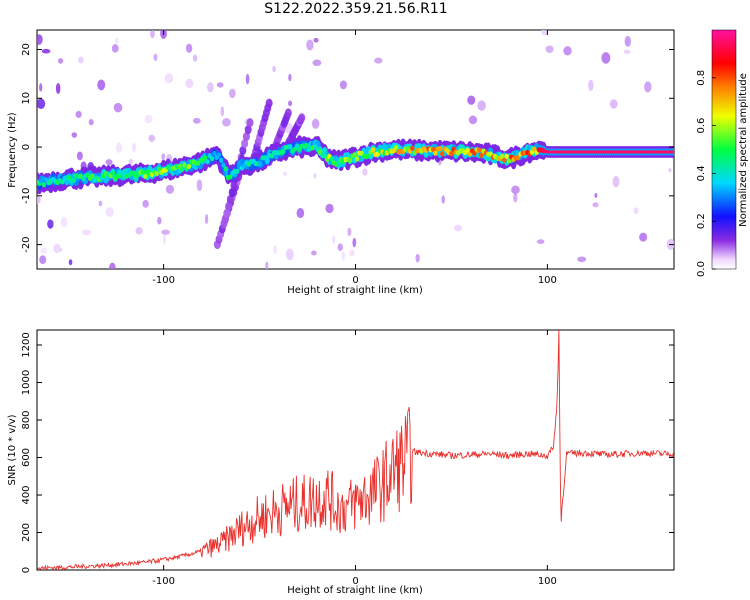 Image resolution: width=750 pixels, height=600 pixels. I want to click on colorbar-gradient, so click(724, 149).